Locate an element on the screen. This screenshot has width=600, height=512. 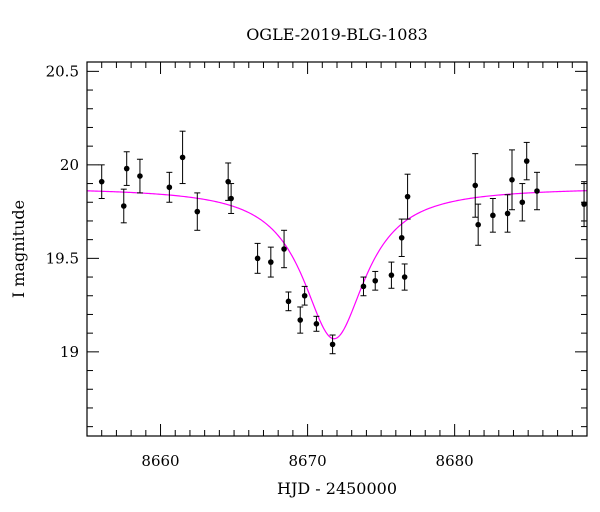
x-tick-label: 8680 is located at coordinates (455, 461).